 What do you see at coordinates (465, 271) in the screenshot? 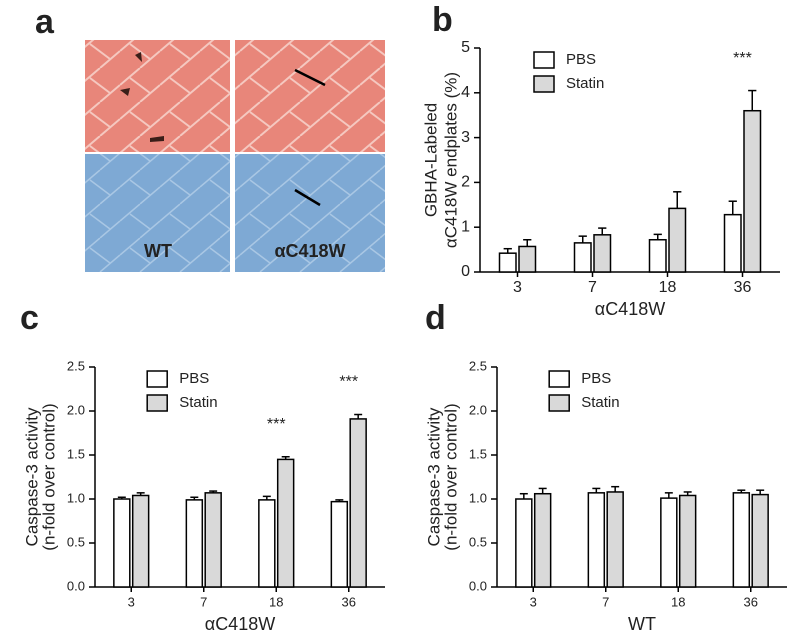
I see `y-tick-label: 0` at bounding box center [465, 271].